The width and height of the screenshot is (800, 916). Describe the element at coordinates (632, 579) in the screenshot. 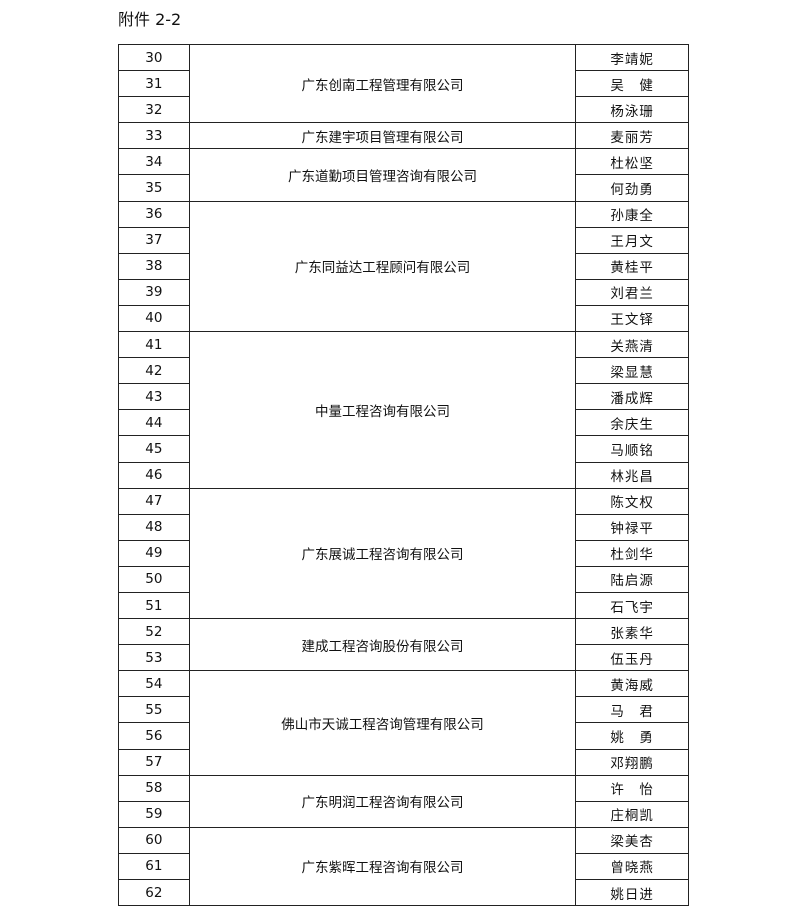

I see `person-name: 陆启源` at that location.